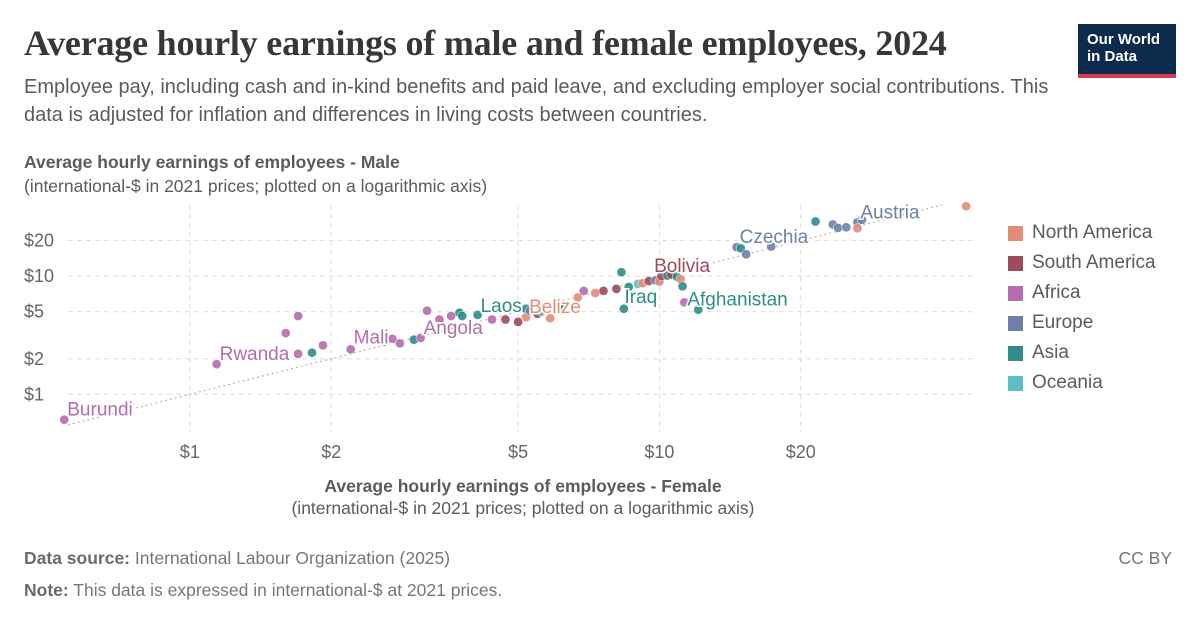 The height and width of the screenshot is (627, 1200). Describe the element at coordinates (737, 300) in the screenshot. I see `point-label: Afghanistan` at that location.